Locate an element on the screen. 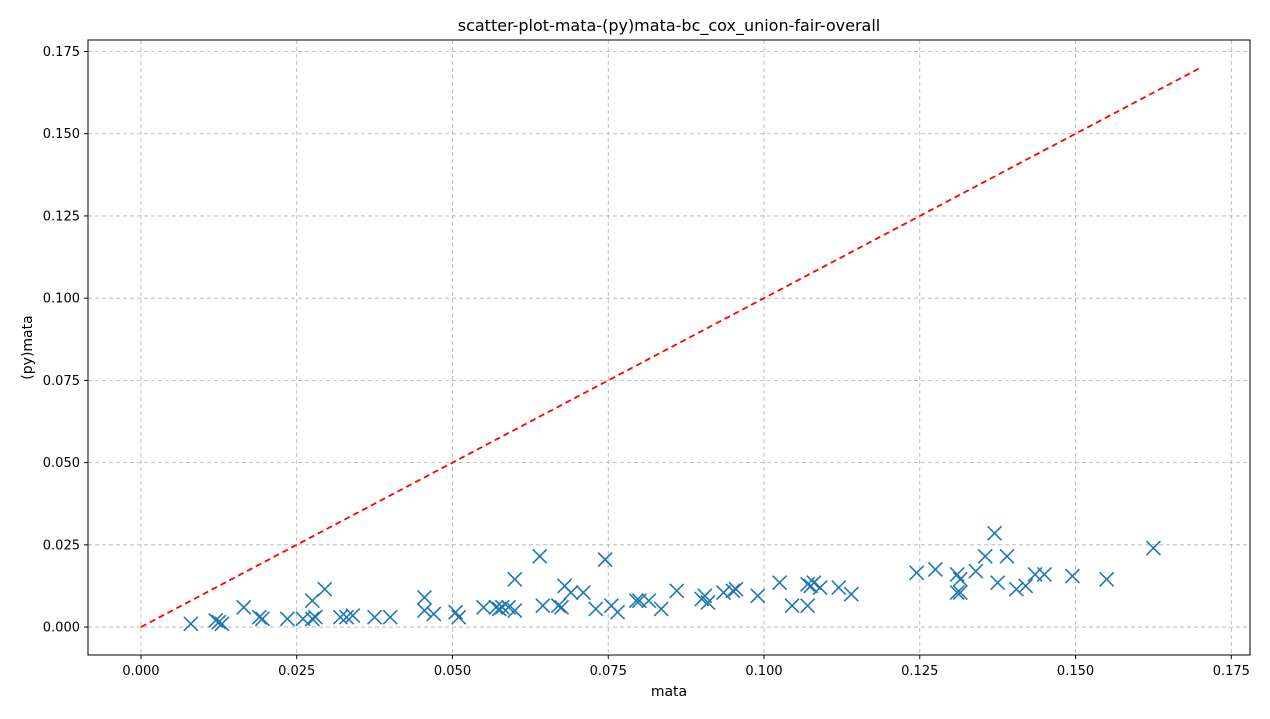 The width and height of the screenshot is (1270, 719). x-tick-label: 0.175 is located at coordinates (1231, 671).